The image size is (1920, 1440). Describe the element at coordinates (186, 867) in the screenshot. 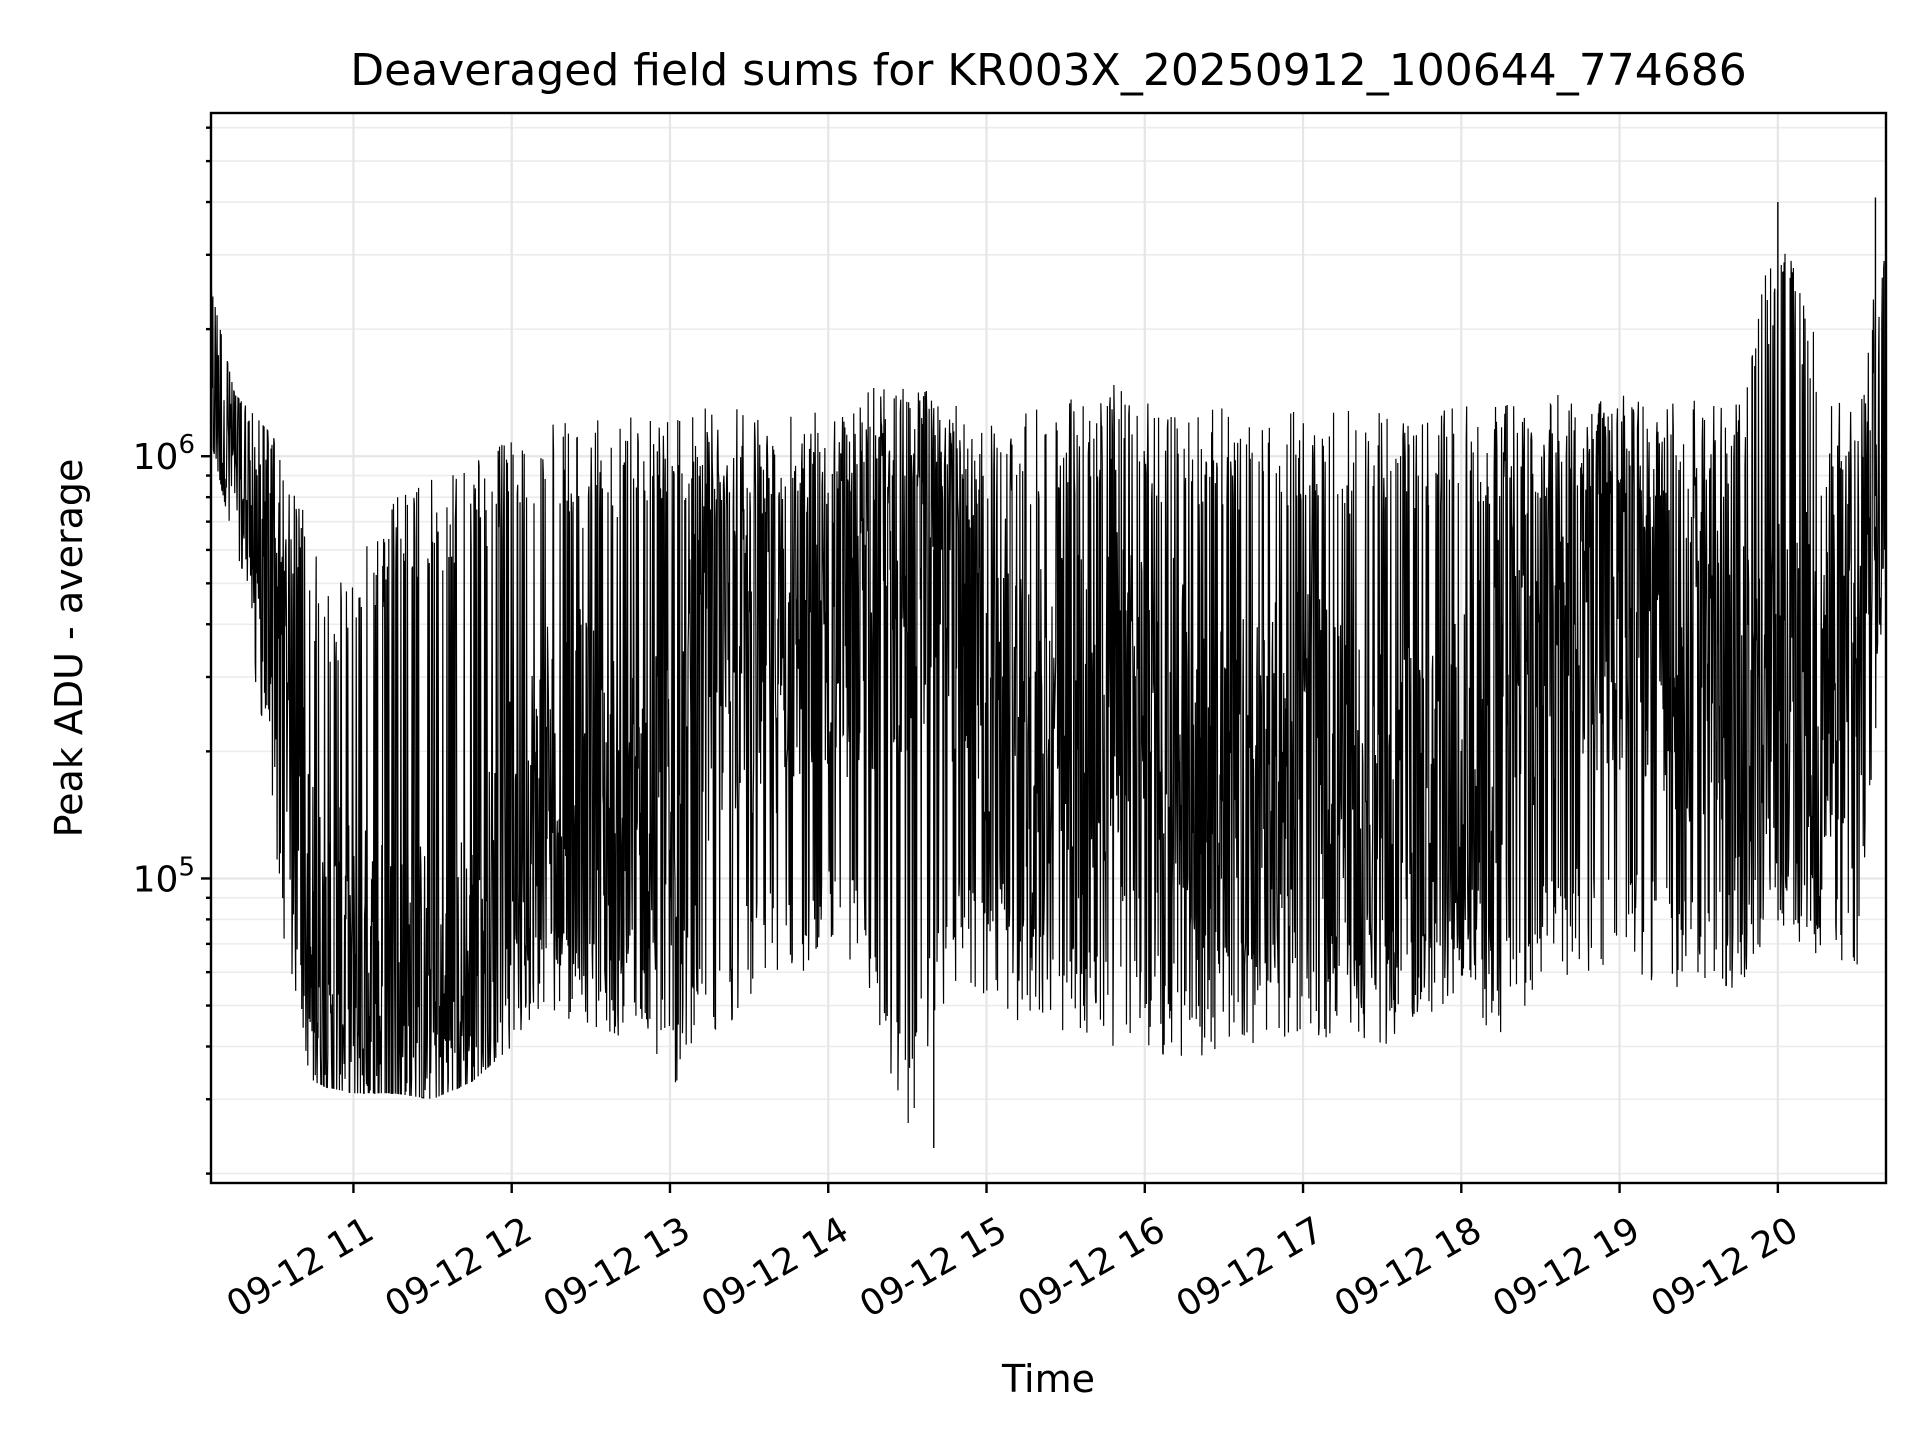

I see `y-tick-exponent: 5` at that location.